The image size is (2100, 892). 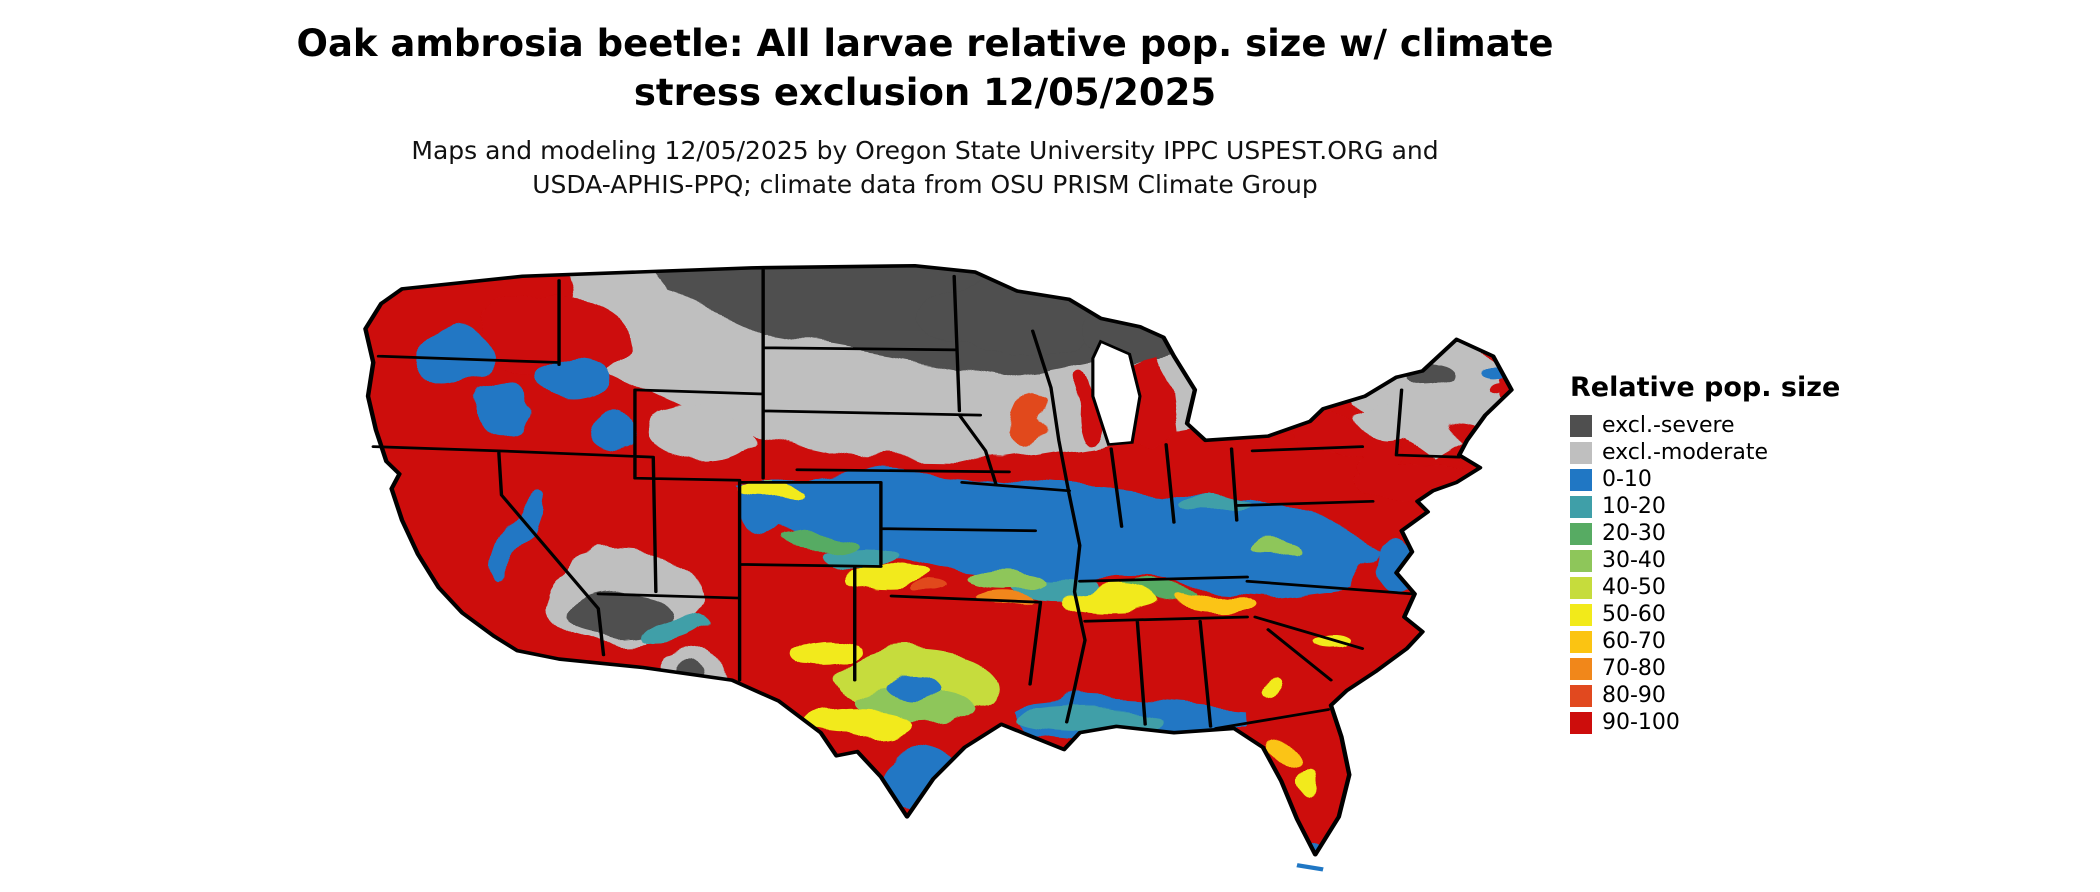 What do you see at coordinates (1641, 722) in the screenshot?
I see `legend-label: 90-100` at bounding box center [1641, 722].